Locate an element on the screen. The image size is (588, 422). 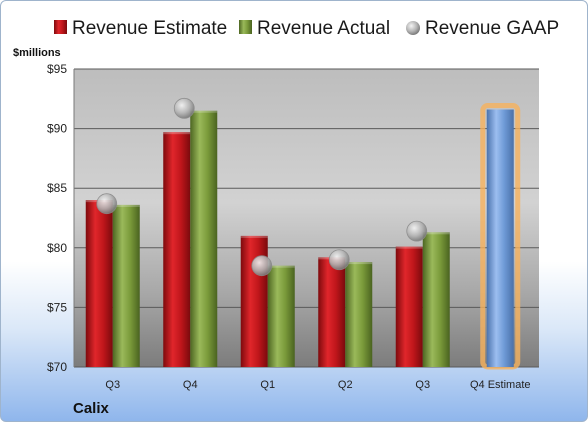
company-name: Calix is located at coordinates (91, 408).